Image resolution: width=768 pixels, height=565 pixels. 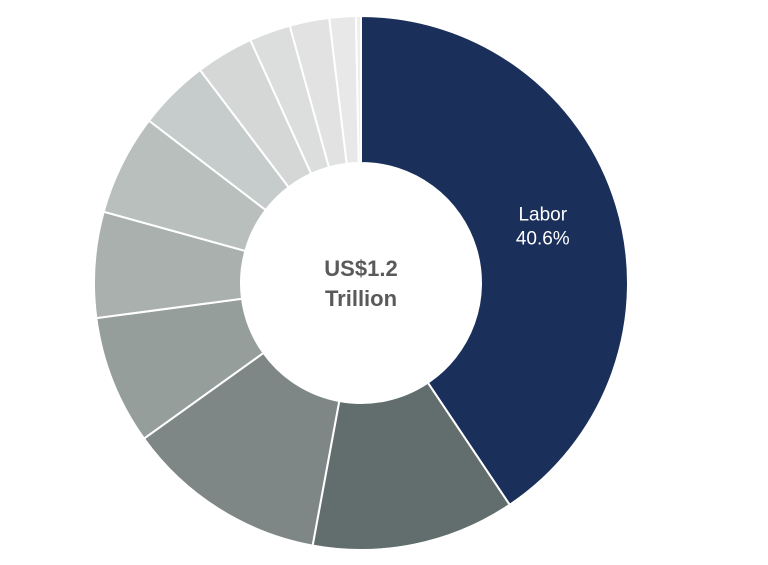 What do you see at coordinates (542, 215) in the screenshot?
I see `segment-label: Labor` at bounding box center [542, 215].